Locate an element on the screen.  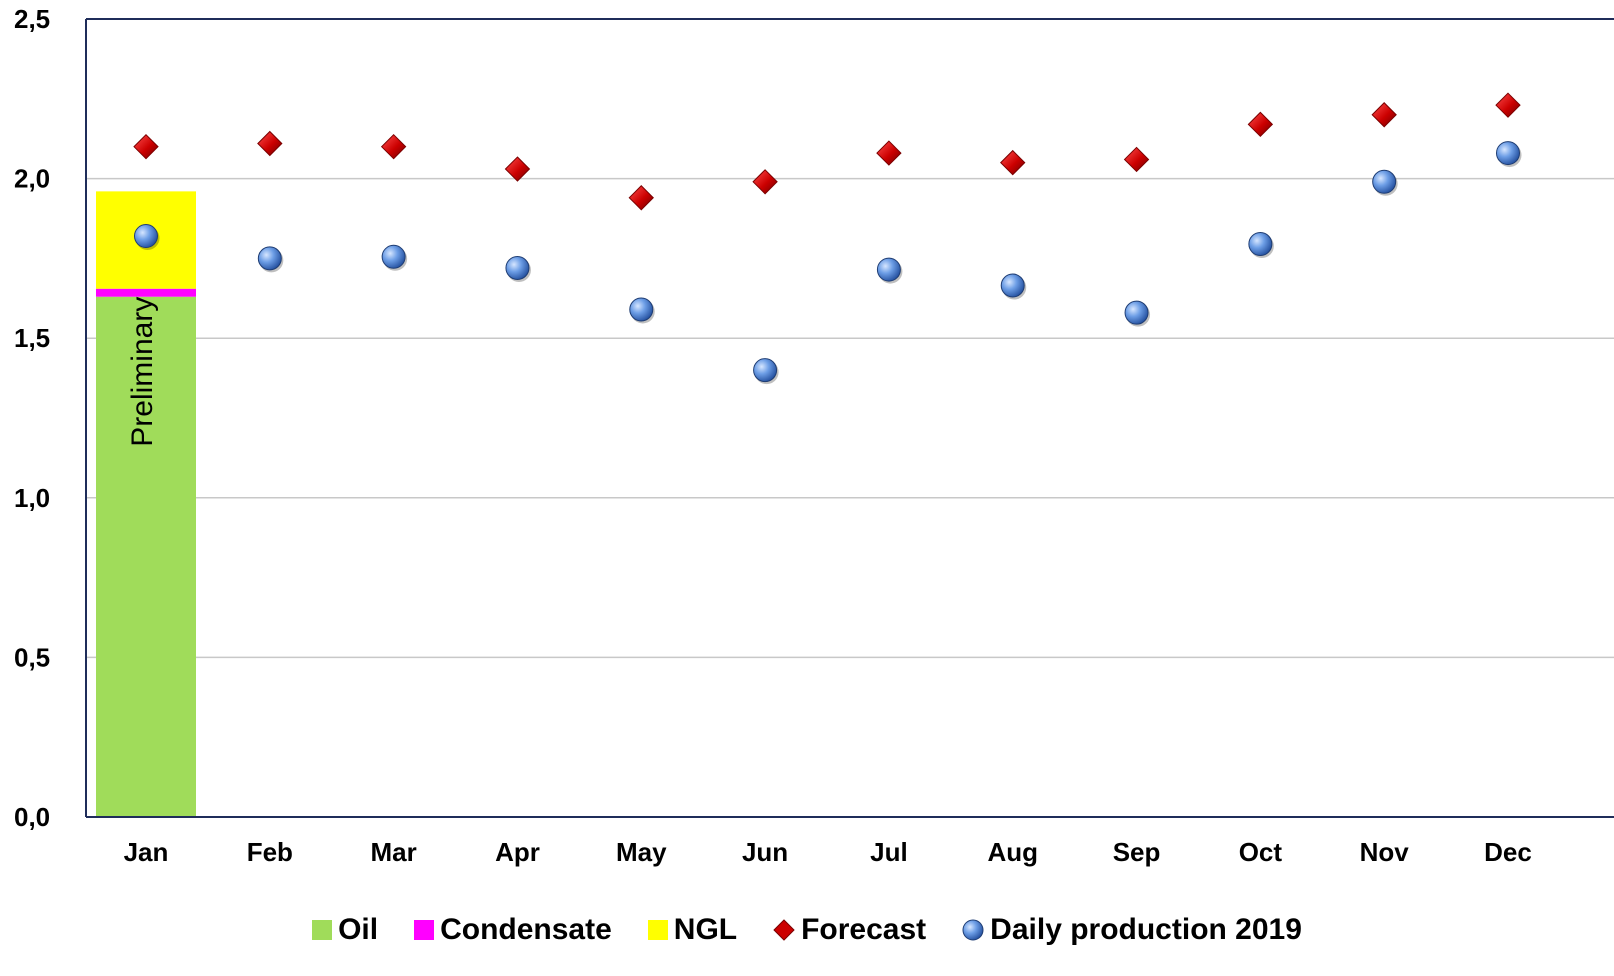
bar-segment-condensate is located at coordinates (146, 292).